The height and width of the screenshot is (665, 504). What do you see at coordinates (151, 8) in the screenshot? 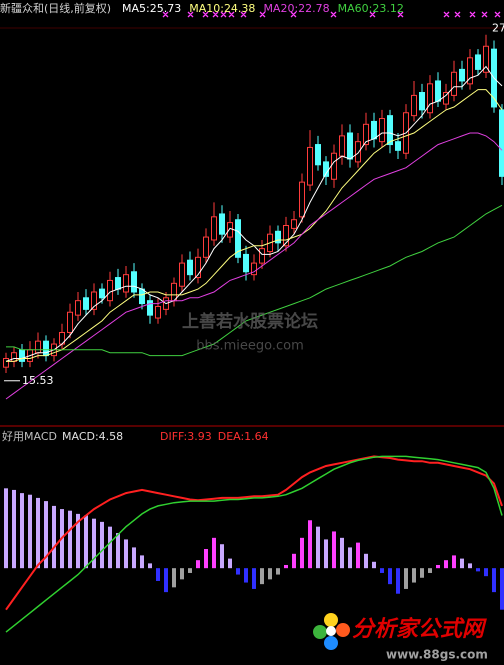
I see `legend-entry: MA5:25.73` at bounding box center [151, 8].